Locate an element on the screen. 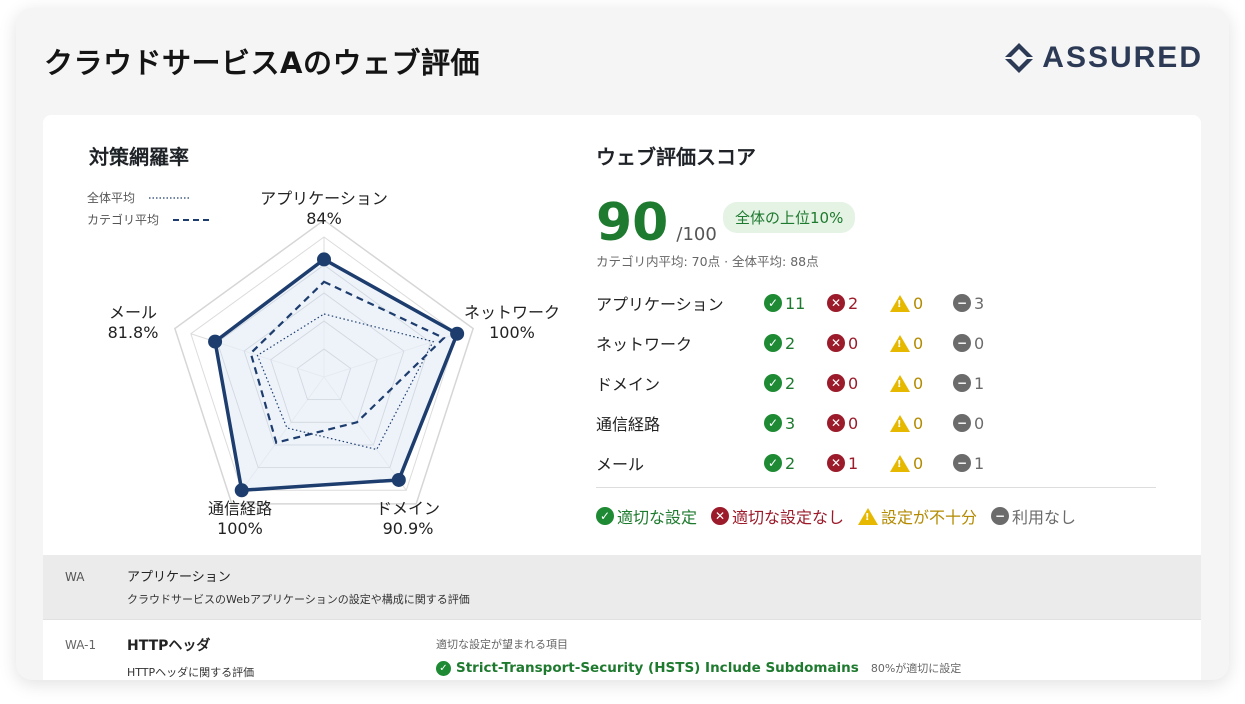 The image size is (1245, 704). na-count-value: 0 is located at coordinates (979, 423).